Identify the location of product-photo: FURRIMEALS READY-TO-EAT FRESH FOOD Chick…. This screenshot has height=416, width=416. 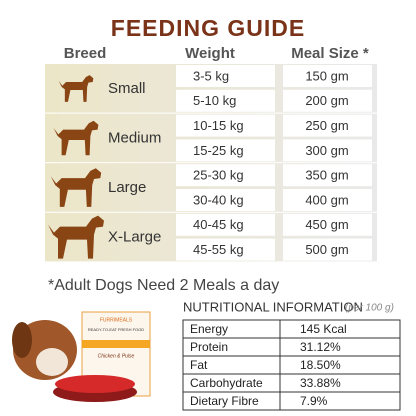
(81, 356).